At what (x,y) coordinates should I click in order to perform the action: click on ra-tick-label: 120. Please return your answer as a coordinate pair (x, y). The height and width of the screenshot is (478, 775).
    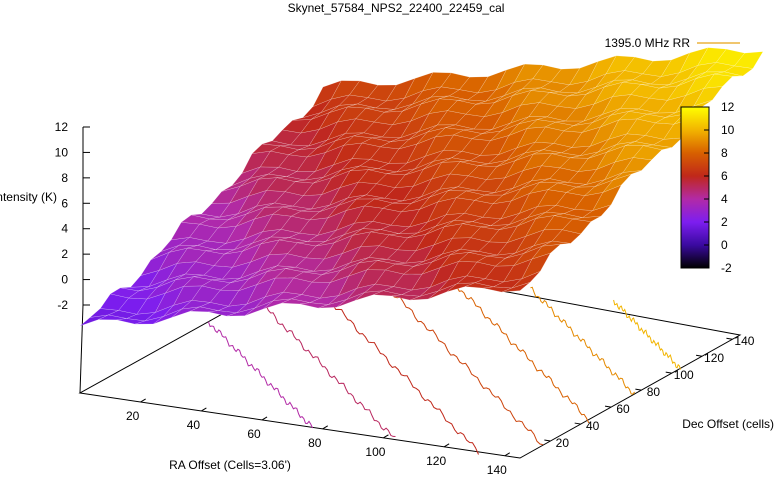
    Looking at the image, I should click on (436, 461).